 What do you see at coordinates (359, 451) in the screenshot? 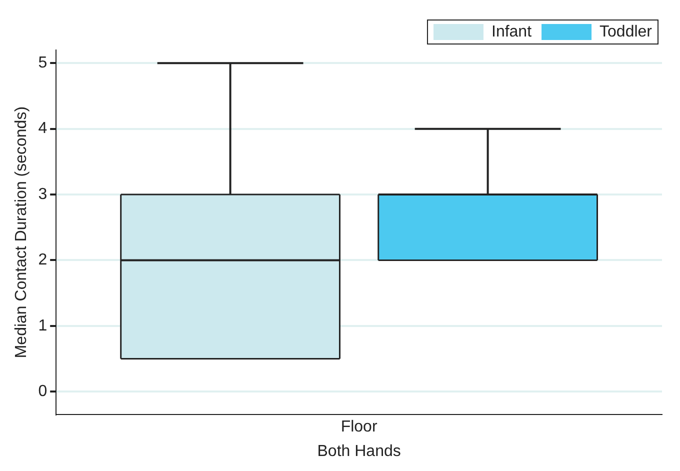
I see `x-axis-title: Both Hands` at bounding box center [359, 451].